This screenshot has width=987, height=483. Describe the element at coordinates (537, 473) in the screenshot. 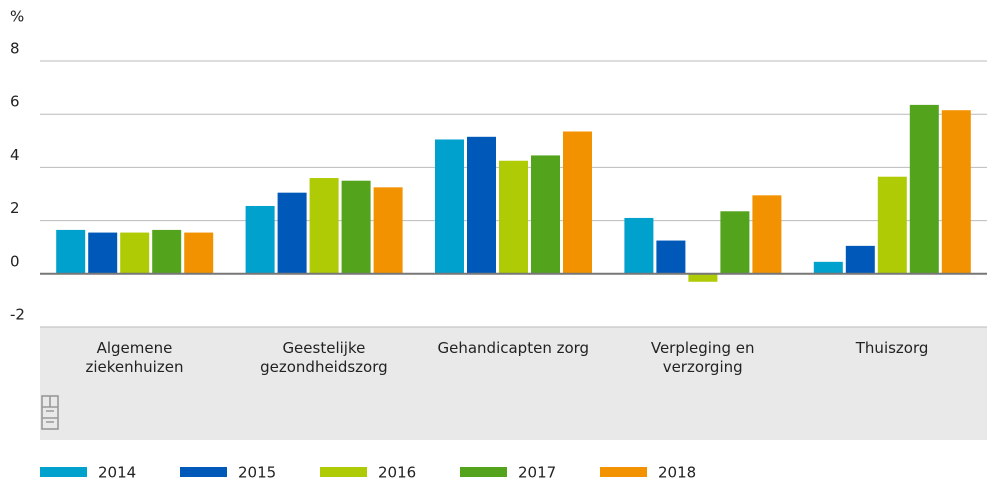

I see `legend-label: 2017` at that location.